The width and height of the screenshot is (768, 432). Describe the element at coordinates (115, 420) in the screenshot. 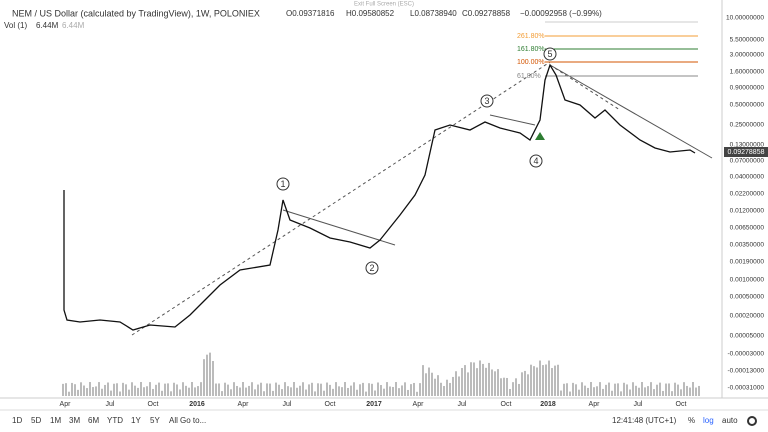

I see `range-button: YTD` at that location.